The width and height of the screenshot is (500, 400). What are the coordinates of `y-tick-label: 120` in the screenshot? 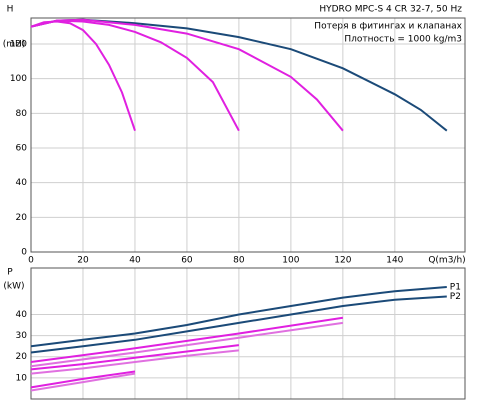 It's located at (18, 45).